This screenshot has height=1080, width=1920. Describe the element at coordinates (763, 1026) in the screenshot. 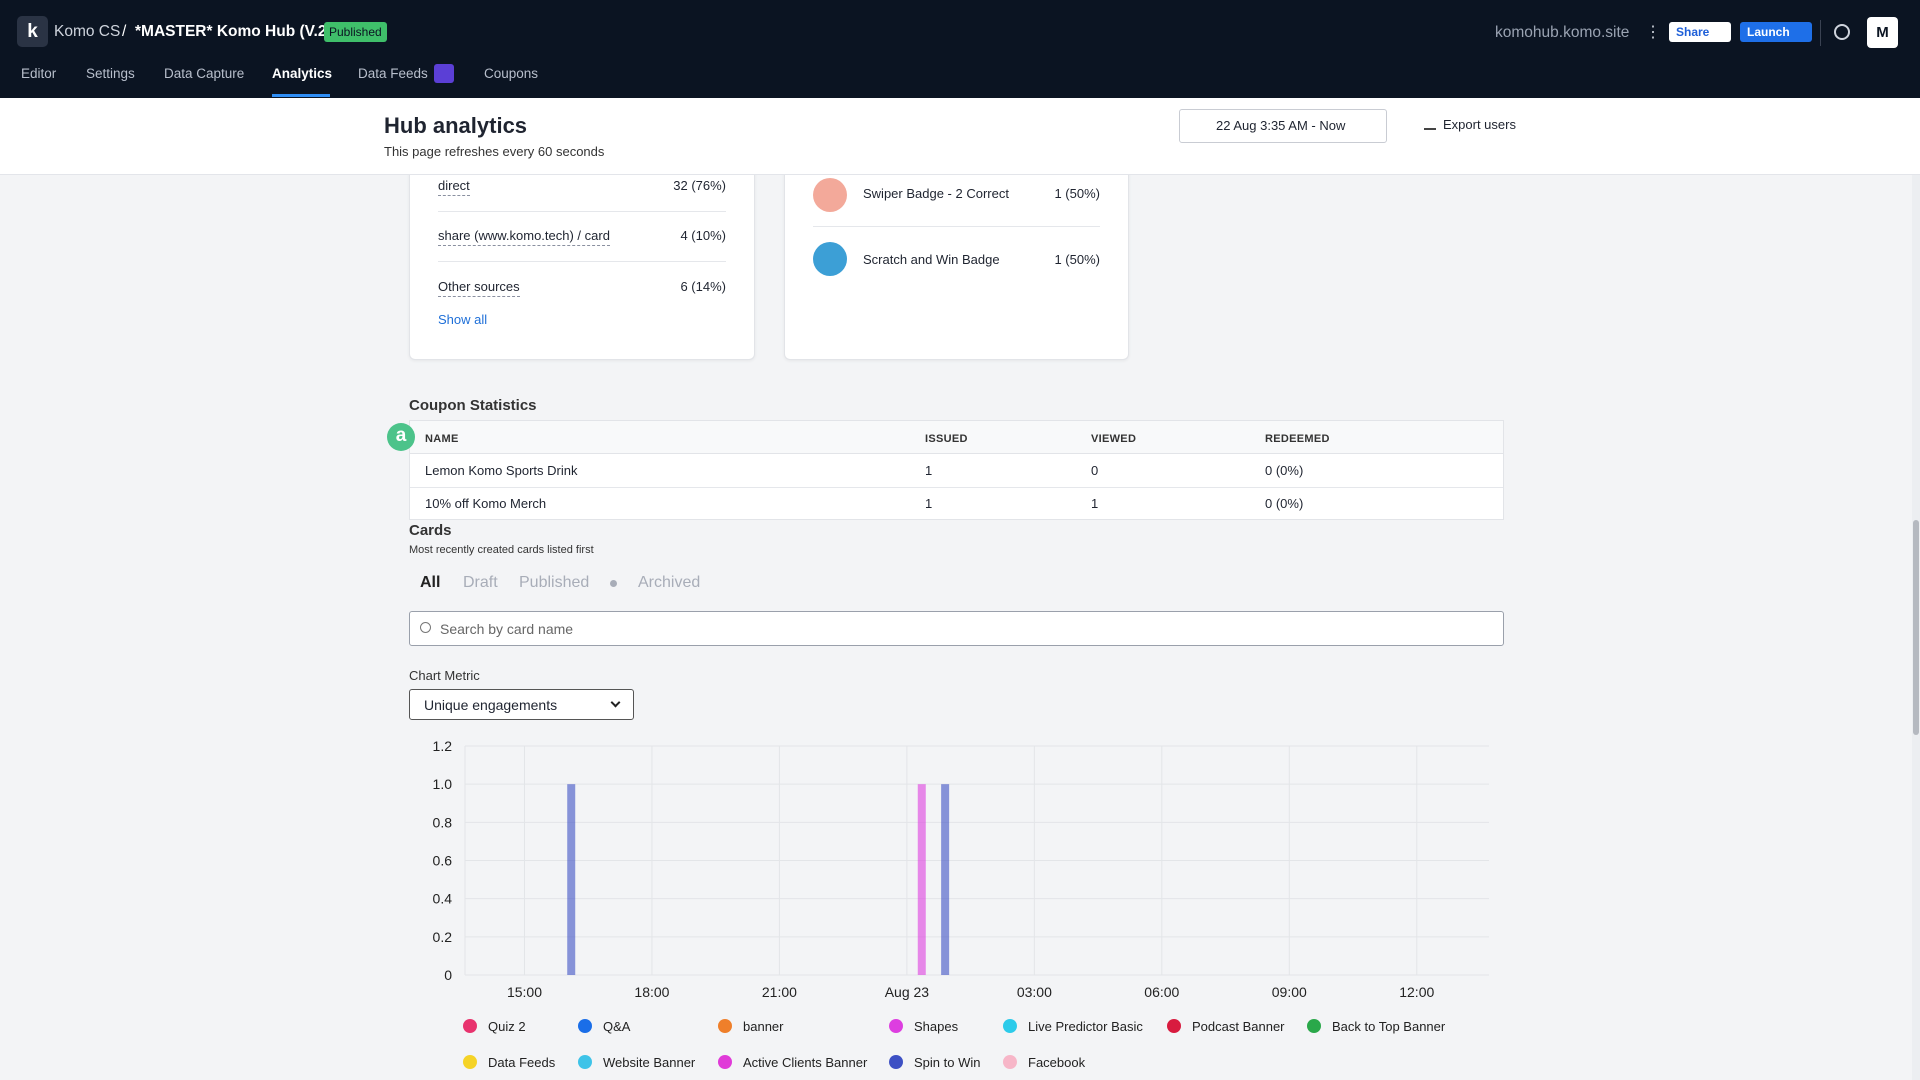

I see `legend-label: banner` at that location.